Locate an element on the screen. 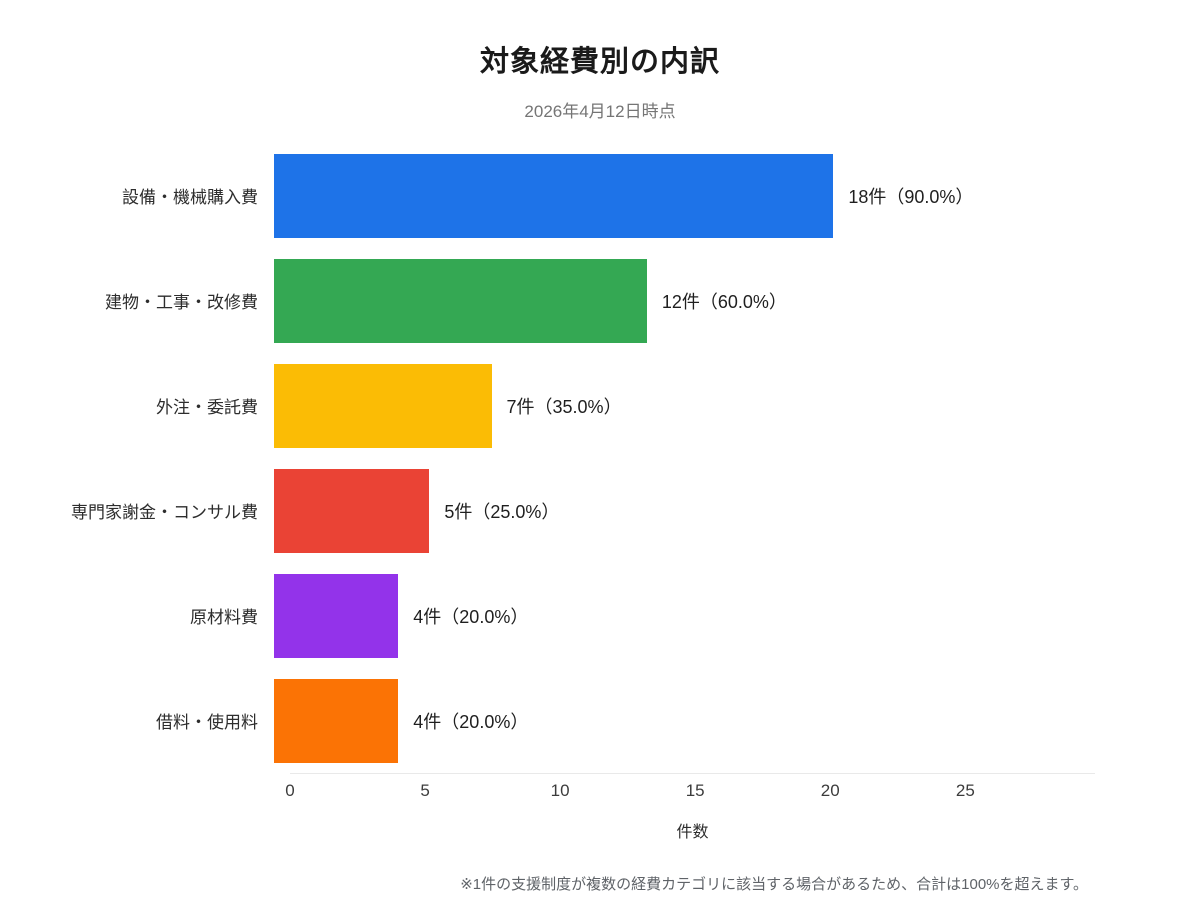 The height and width of the screenshot is (912, 1200). bar-row: 借料・使用料 4件（20.0%） is located at coordinates (600, 720).